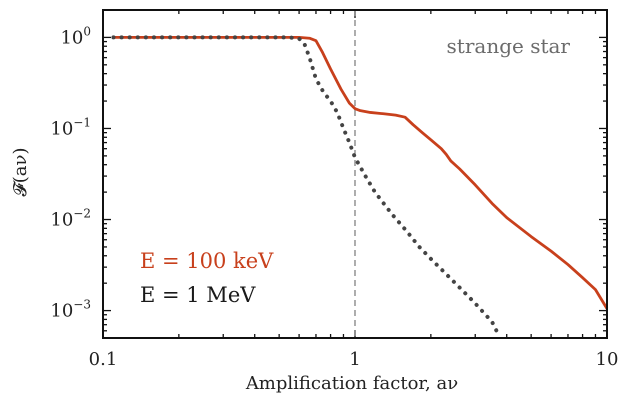 Image resolution: width=619 pixels, height=399 pixels. Describe the element at coordinates (103, 359) in the screenshot. I see `x-tick-label: 0.1` at that location.